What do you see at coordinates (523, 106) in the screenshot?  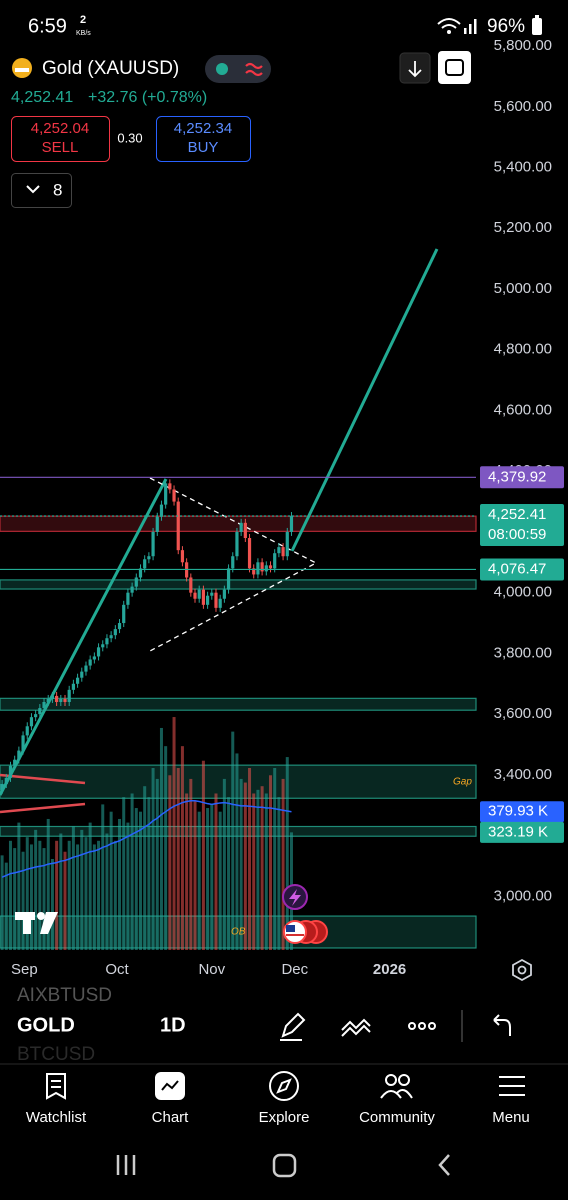 I see `y-tick-label: 5,600.00` at bounding box center [523, 106].